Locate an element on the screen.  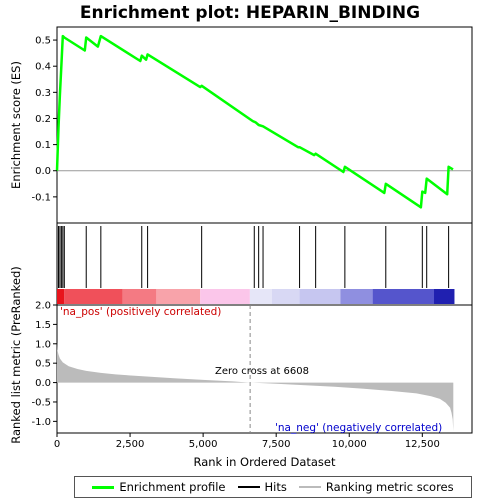
rm-ytick-label: -1.0 is located at coordinates (41, 422).